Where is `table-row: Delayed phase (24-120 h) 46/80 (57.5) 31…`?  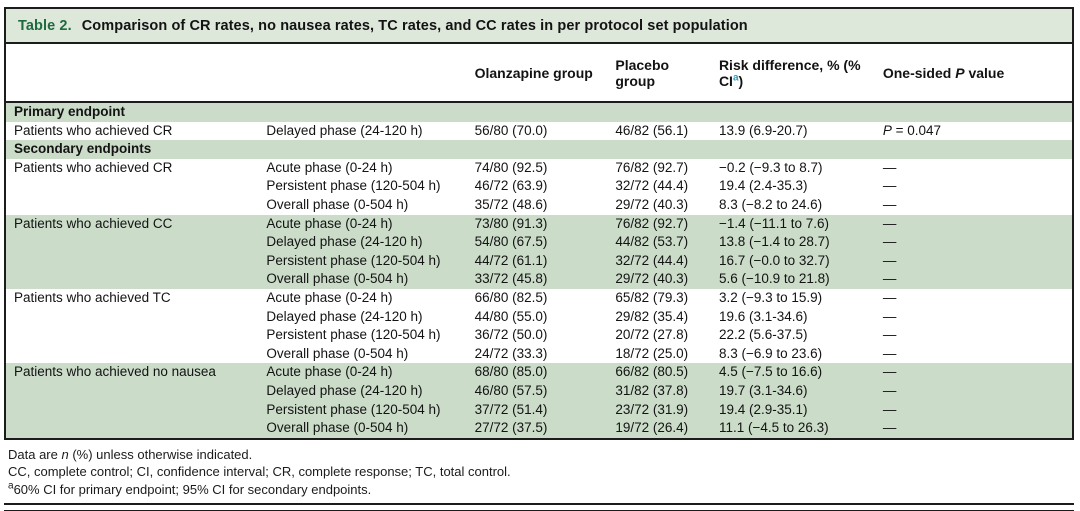 table-row: Delayed phase (24-120 h) 46/80 (57.5) 31… is located at coordinates (539, 391).